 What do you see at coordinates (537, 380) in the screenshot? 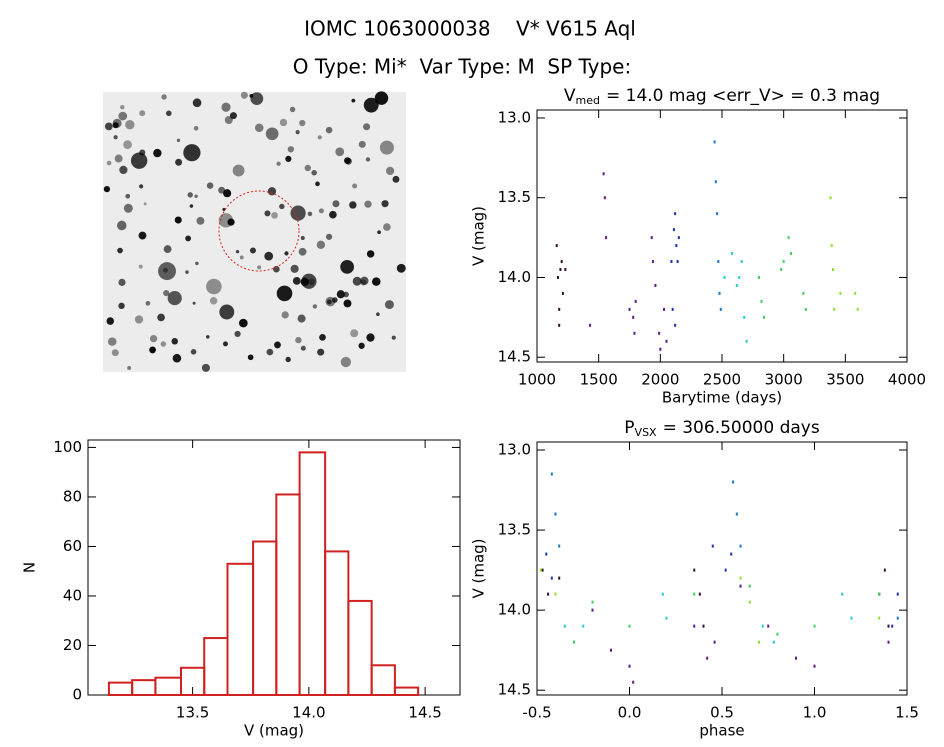
I see `x-tick-label: 1000` at bounding box center [537, 380].